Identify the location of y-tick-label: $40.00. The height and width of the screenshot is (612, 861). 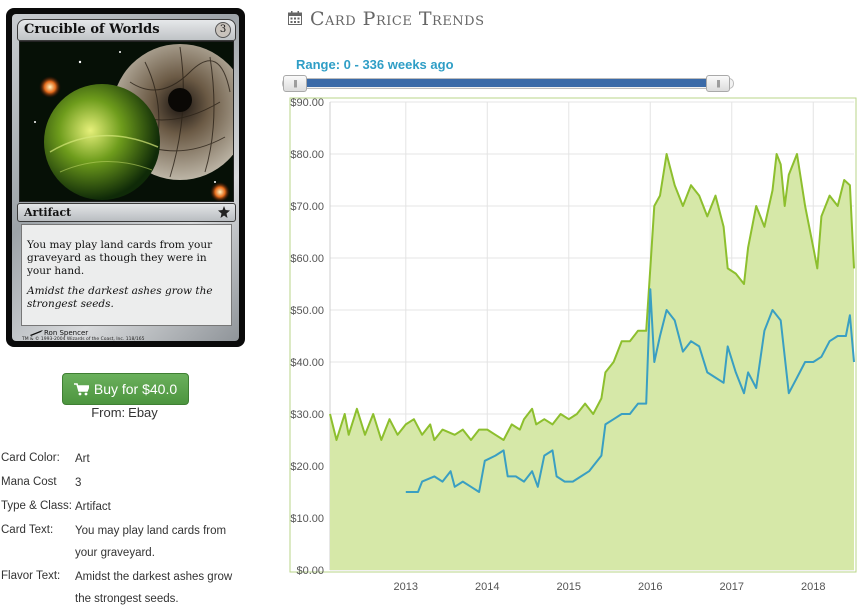
(307, 363).